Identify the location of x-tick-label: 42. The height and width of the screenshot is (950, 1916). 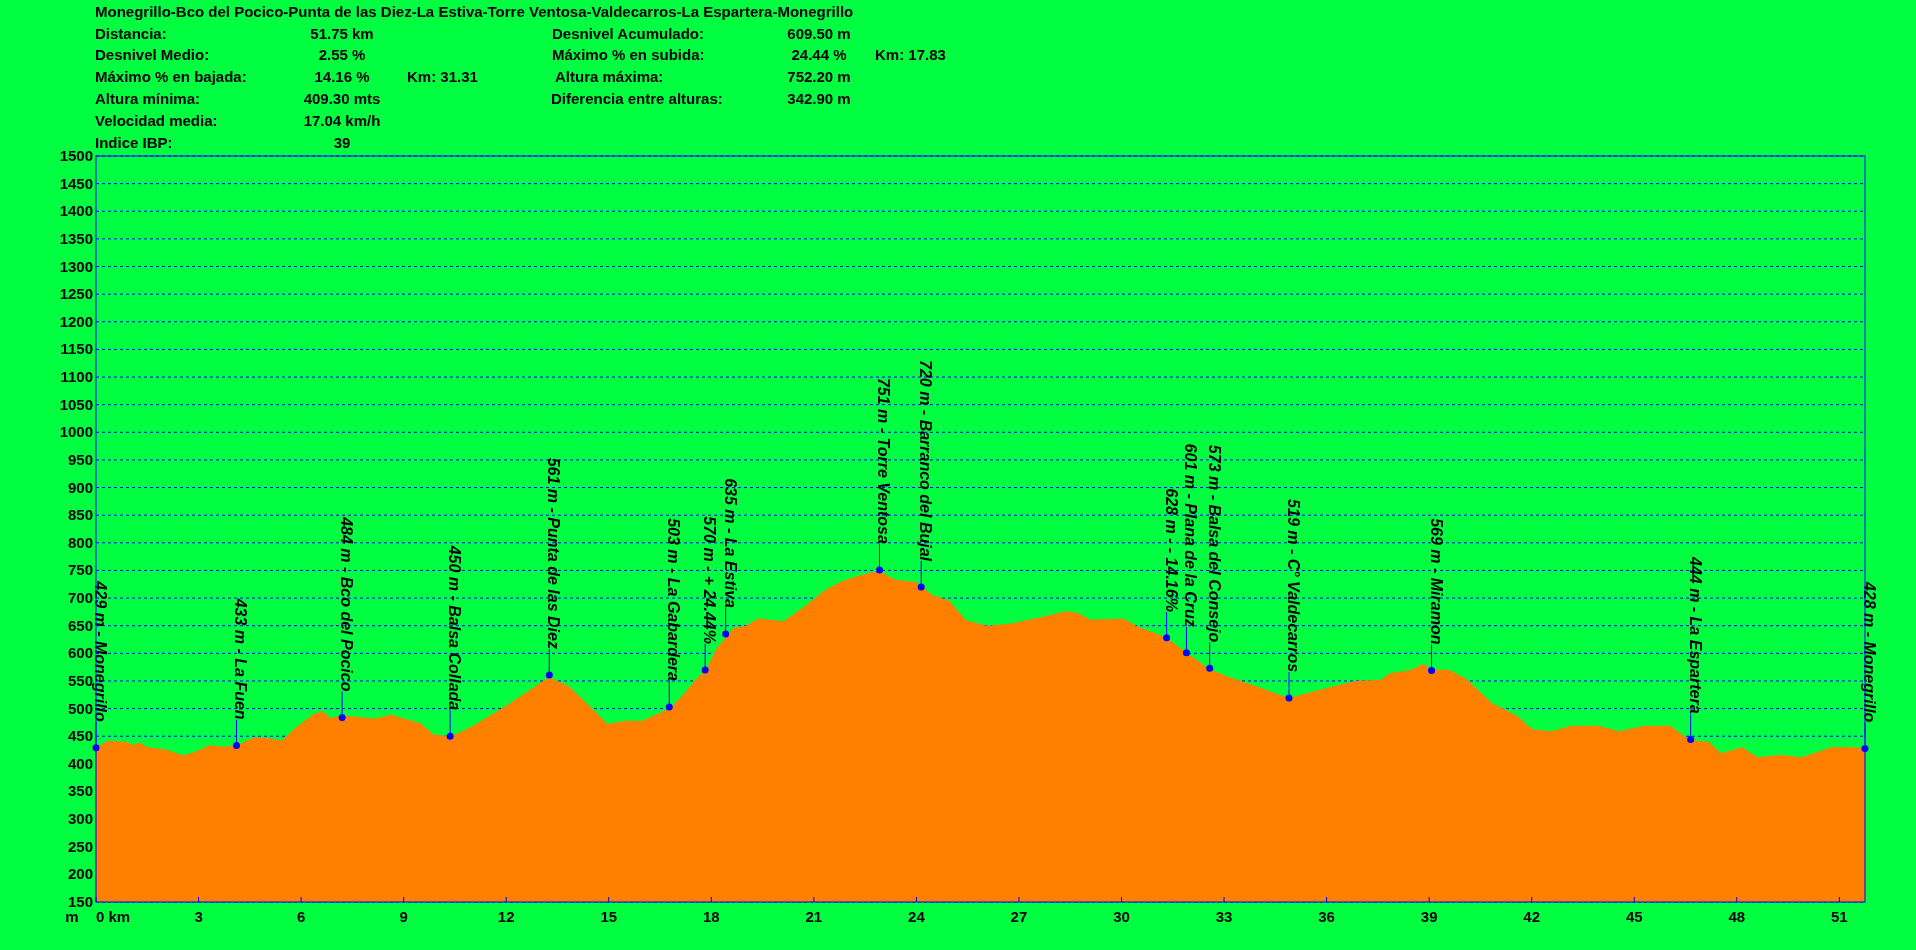
(1532, 916).